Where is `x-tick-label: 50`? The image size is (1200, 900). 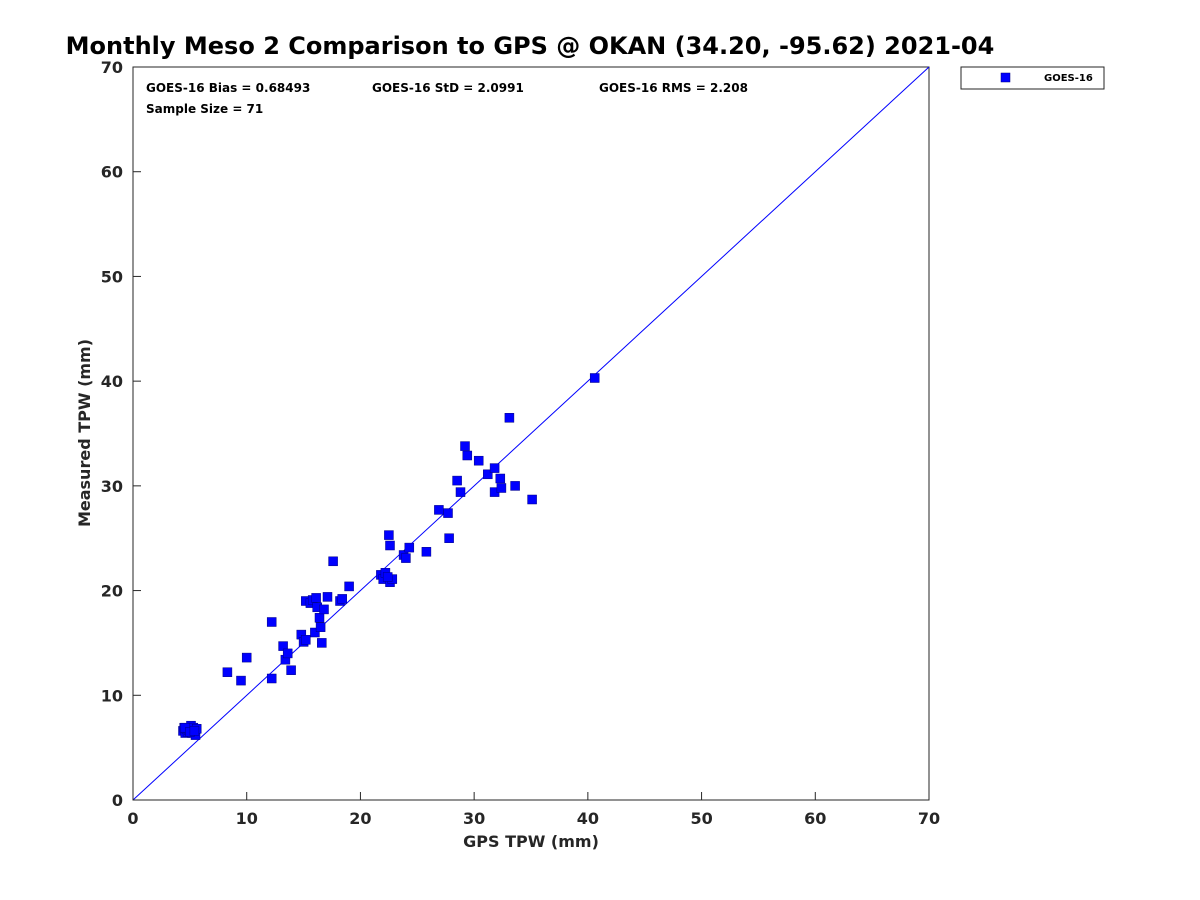
x-tick-label: 50 is located at coordinates (701, 818).